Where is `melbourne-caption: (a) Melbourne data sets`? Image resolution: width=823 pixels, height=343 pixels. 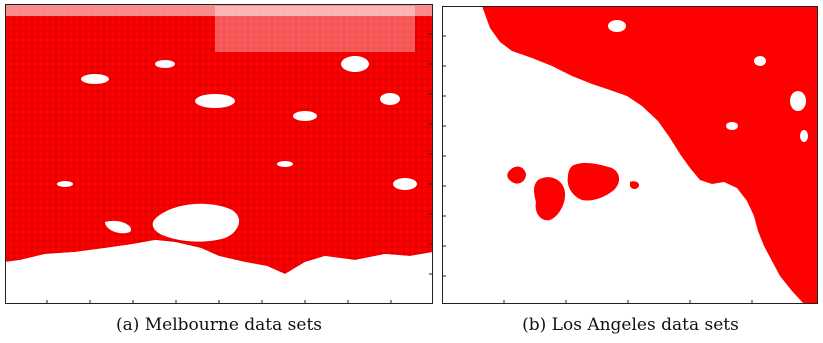
melbourne-caption: (a) Melbourne data sets is located at coordinates (219, 325).